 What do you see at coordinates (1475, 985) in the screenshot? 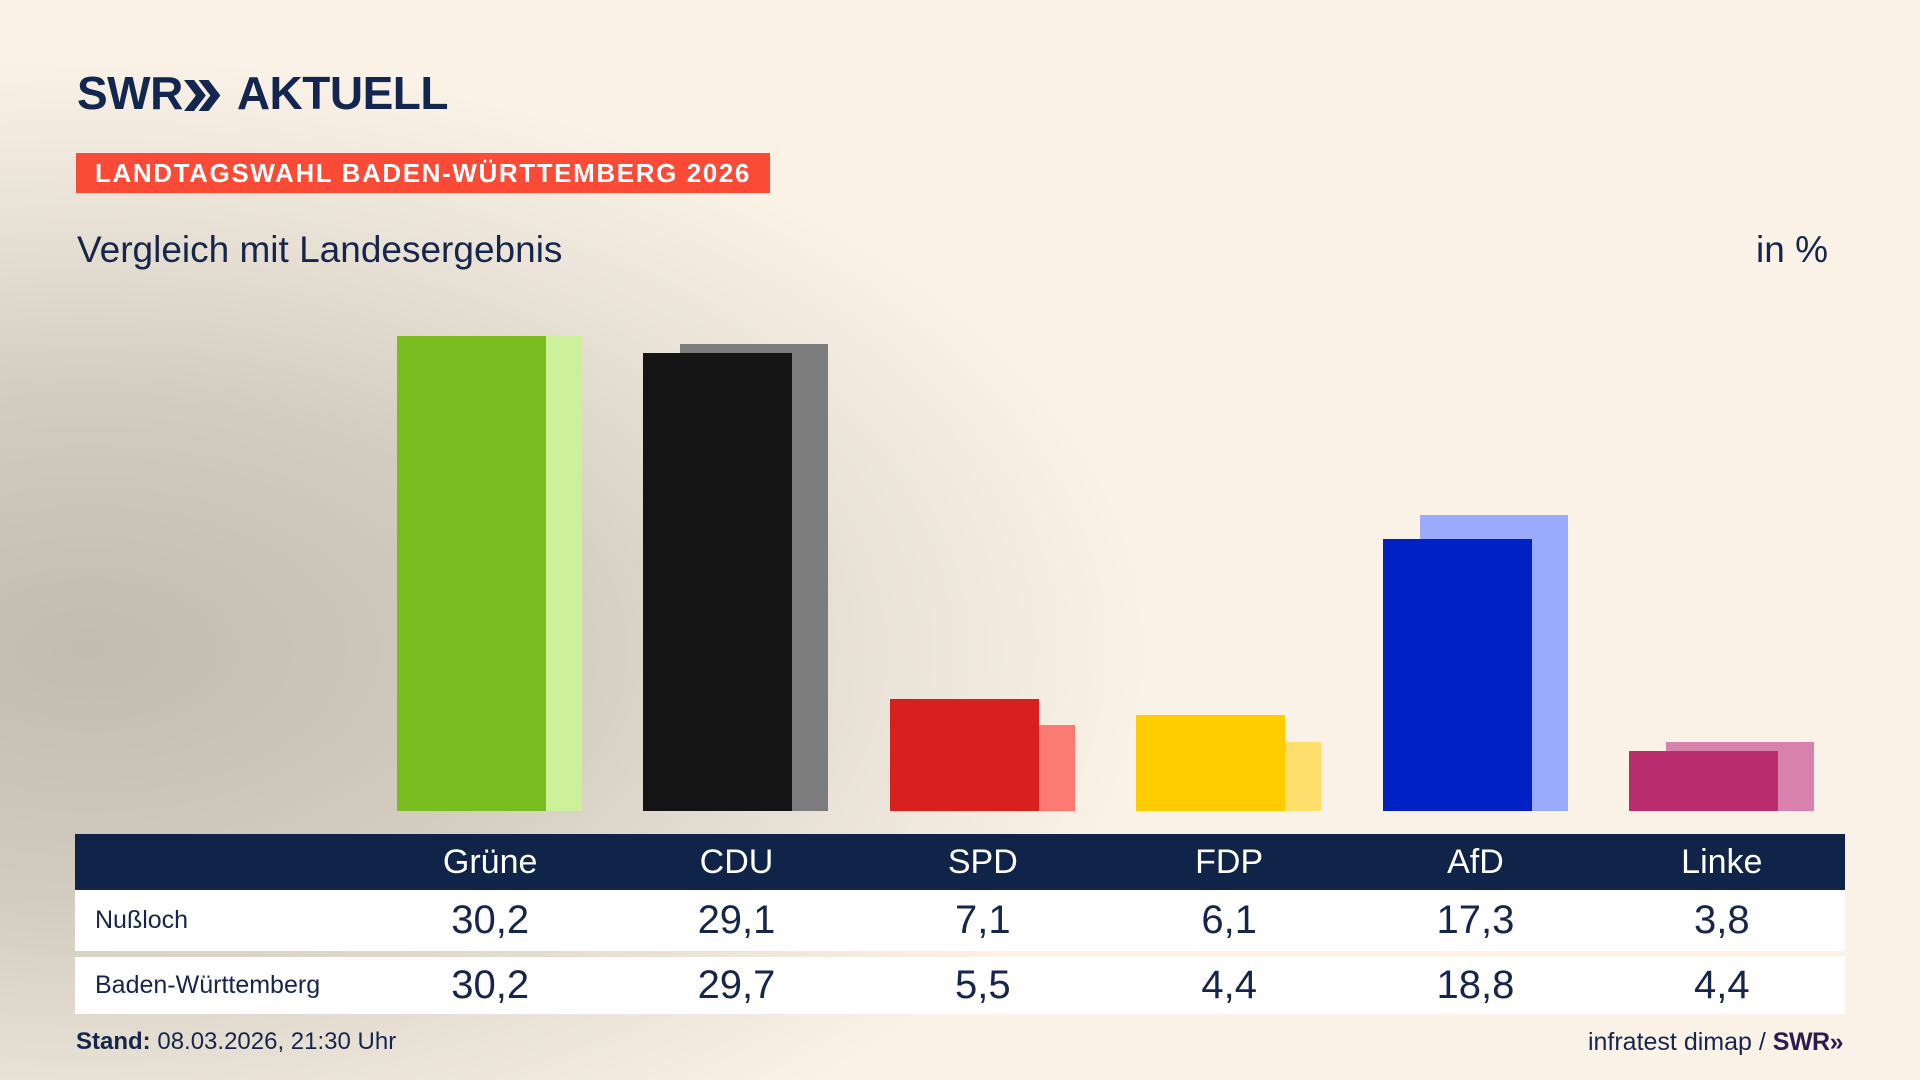
I see `table-cell-value: 18,8` at bounding box center [1475, 985].